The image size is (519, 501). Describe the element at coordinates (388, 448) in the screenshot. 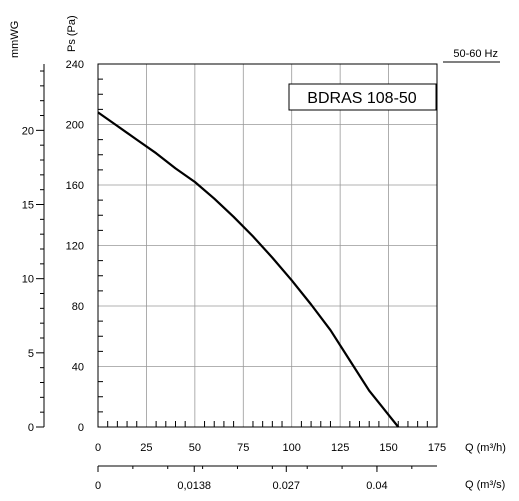

I see `x-tick-label-m3h: 150` at that location.